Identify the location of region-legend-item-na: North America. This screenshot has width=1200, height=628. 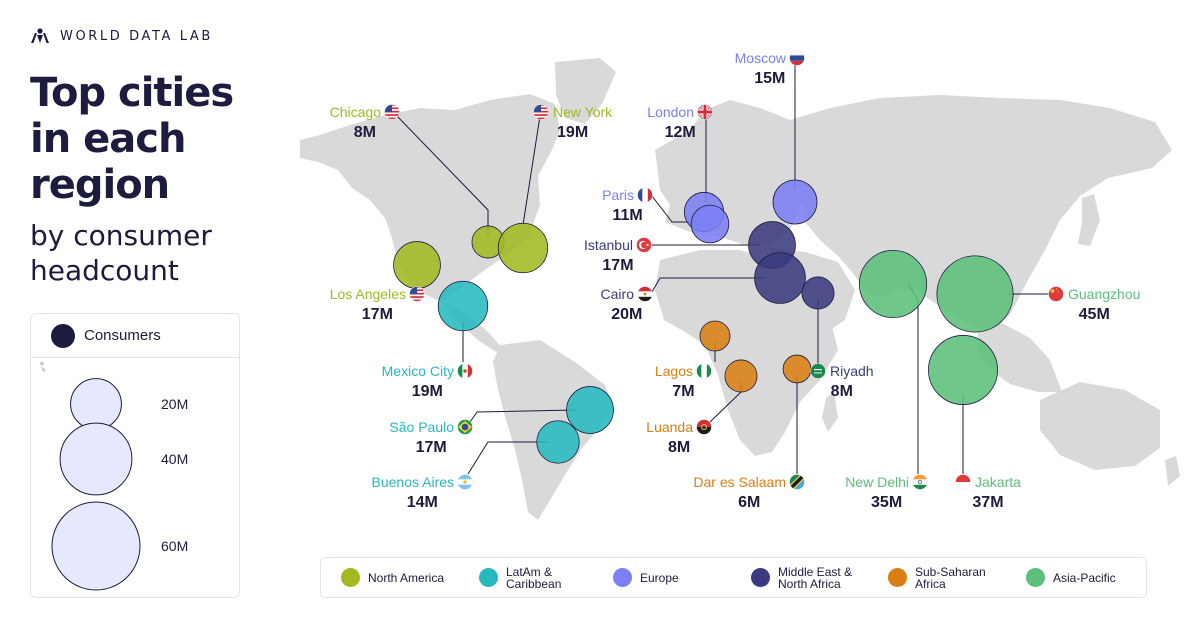
(392, 577).